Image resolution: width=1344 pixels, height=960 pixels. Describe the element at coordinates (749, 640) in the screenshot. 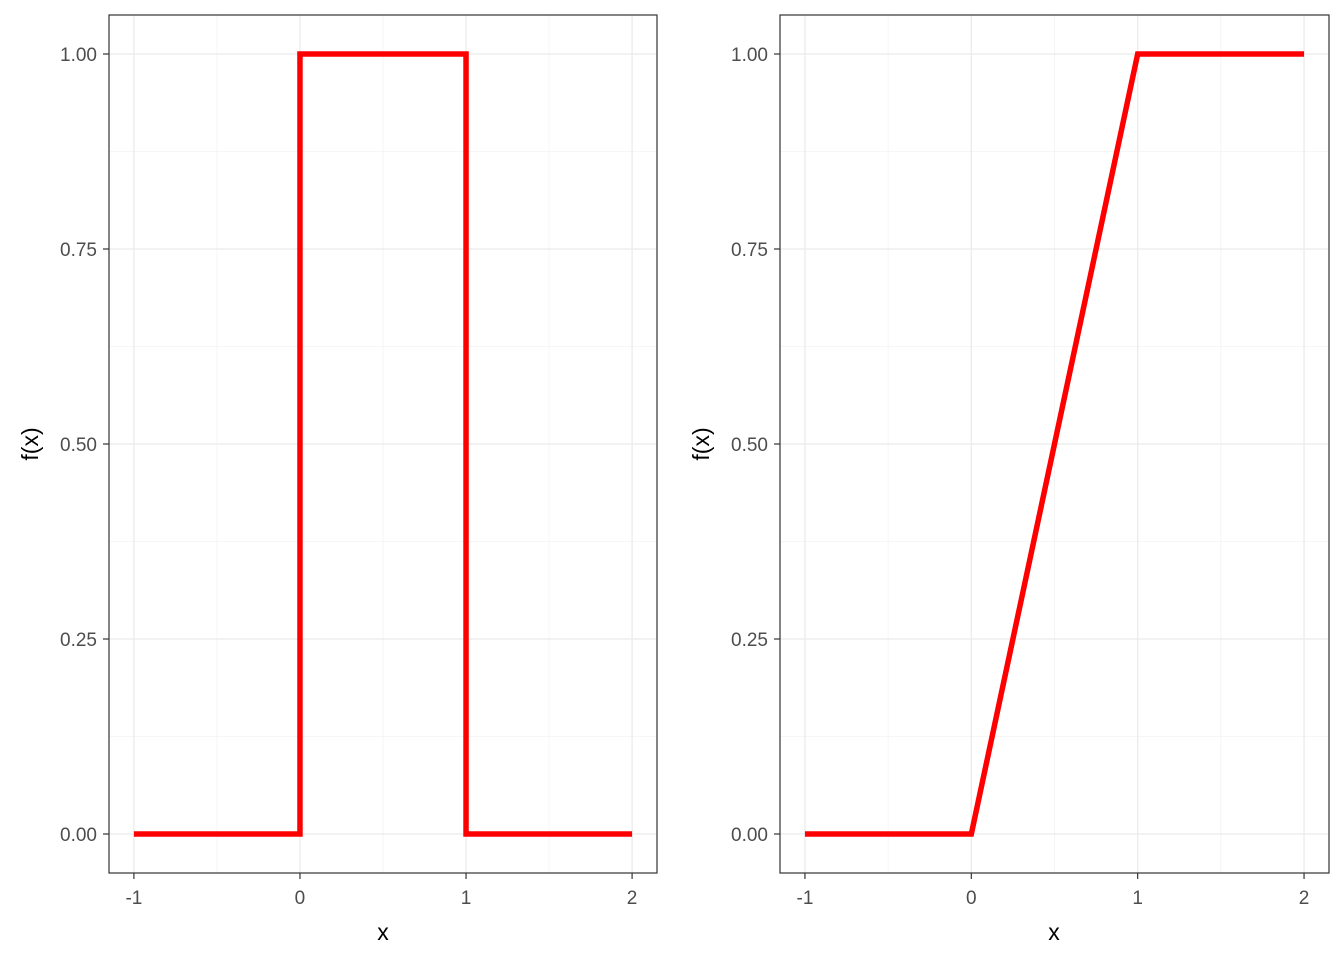

I see `right-y-tick-label: 0.25` at that location.